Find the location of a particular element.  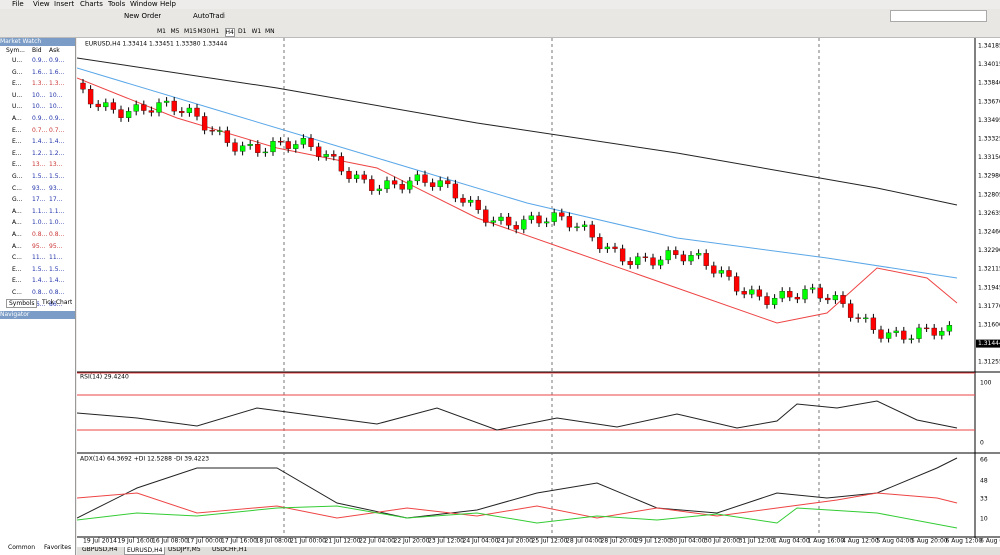

price-label: 1.33495 is located at coordinates (989, 120).